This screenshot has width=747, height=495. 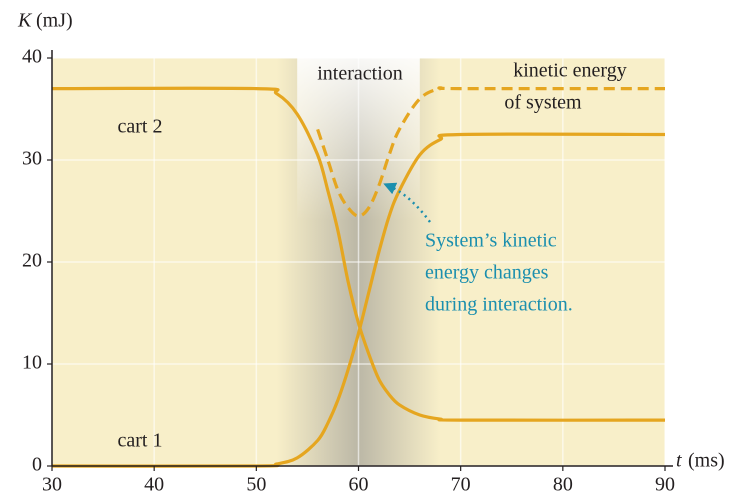 What do you see at coordinates (491, 241) in the screenshot?
I see `annotation: System’s kinetic` at bounding box center [491, 241].